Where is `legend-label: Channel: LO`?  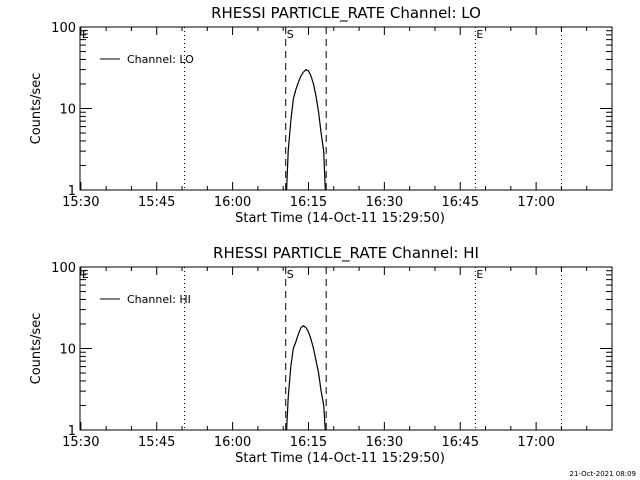
legend-label: Channel: LO is located at coordinates (160, 59).